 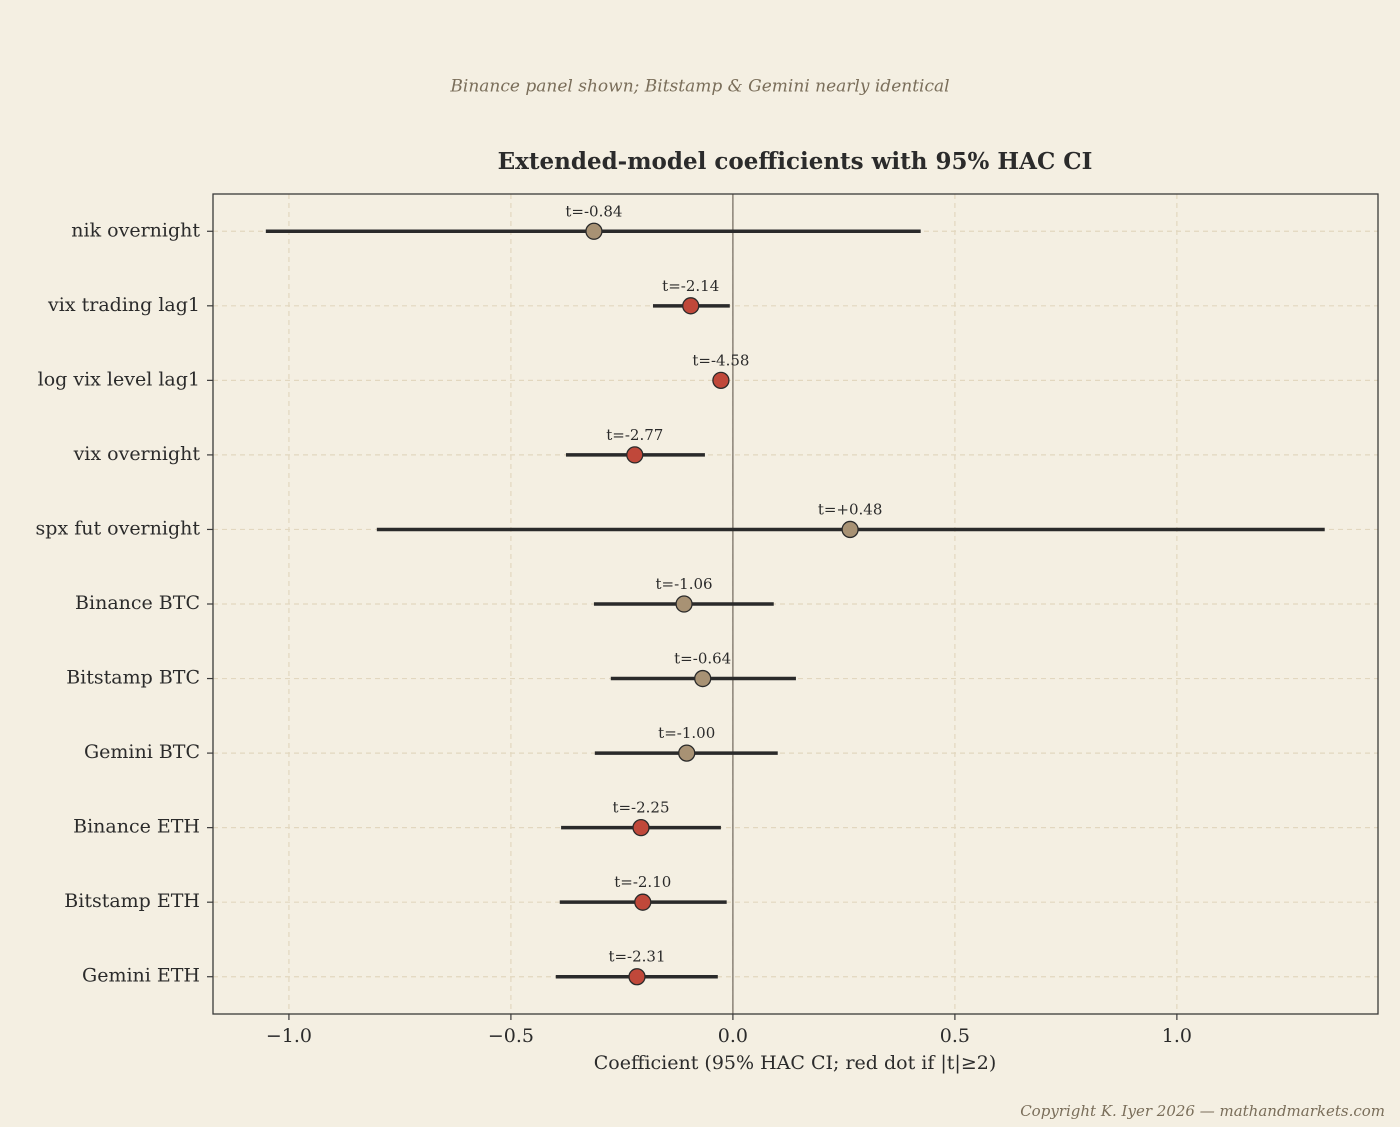 What do you see at coordinates (136, 827) in the screenshot?
I see `y-tick-label: Binance ETH` at bounding box center [136, 827].